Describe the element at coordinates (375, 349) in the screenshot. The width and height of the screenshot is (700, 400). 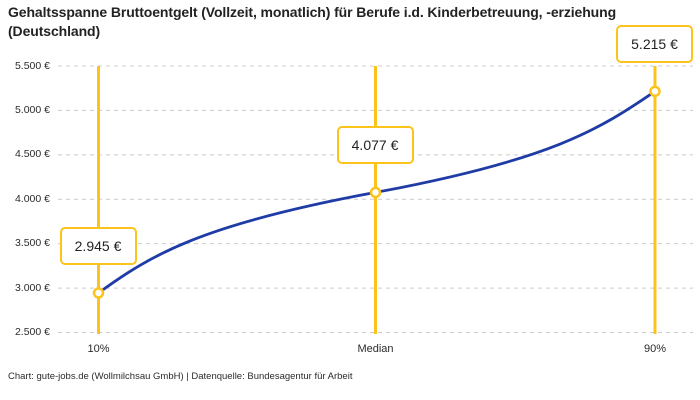
I see `x-axis-label: Median` at that location.